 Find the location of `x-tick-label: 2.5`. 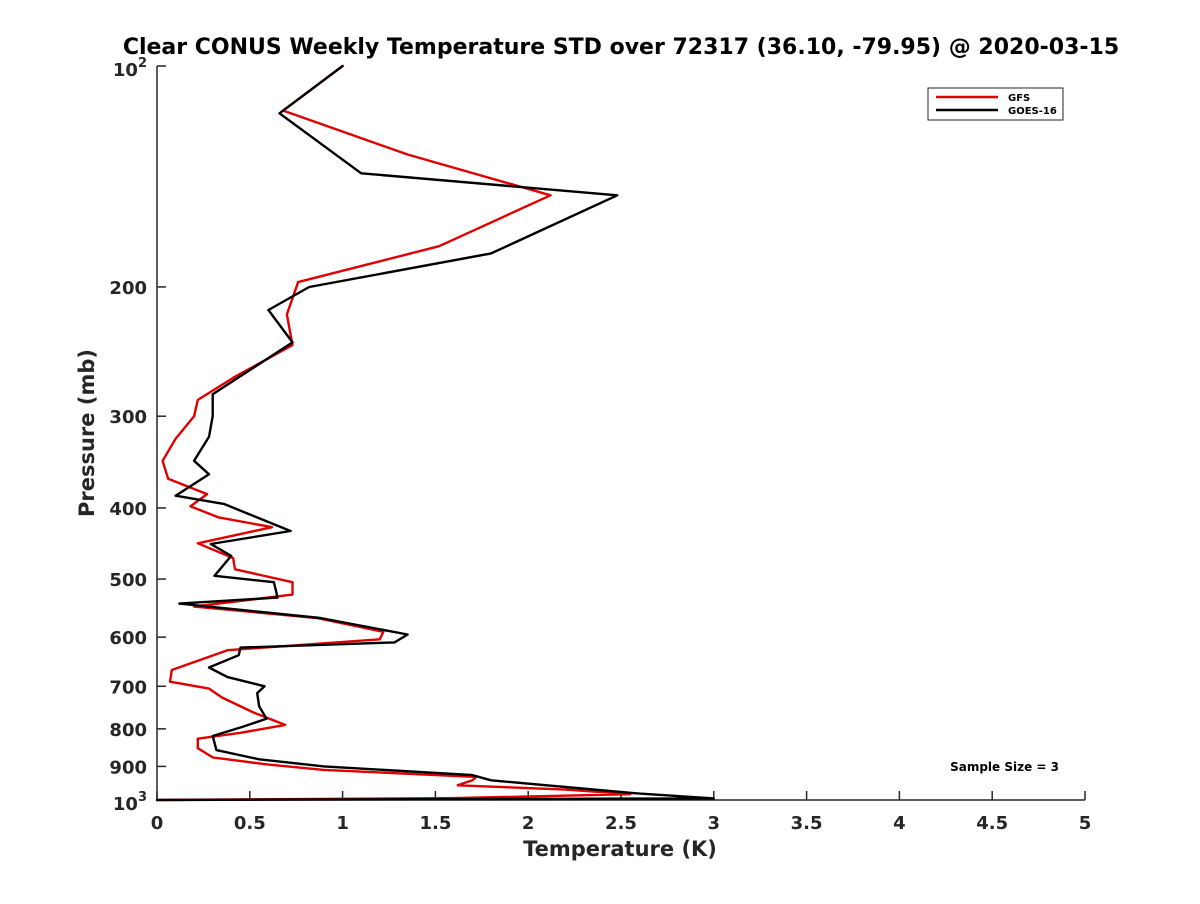

x-tick-label: 2.5 is located at coordinates (621, 823).